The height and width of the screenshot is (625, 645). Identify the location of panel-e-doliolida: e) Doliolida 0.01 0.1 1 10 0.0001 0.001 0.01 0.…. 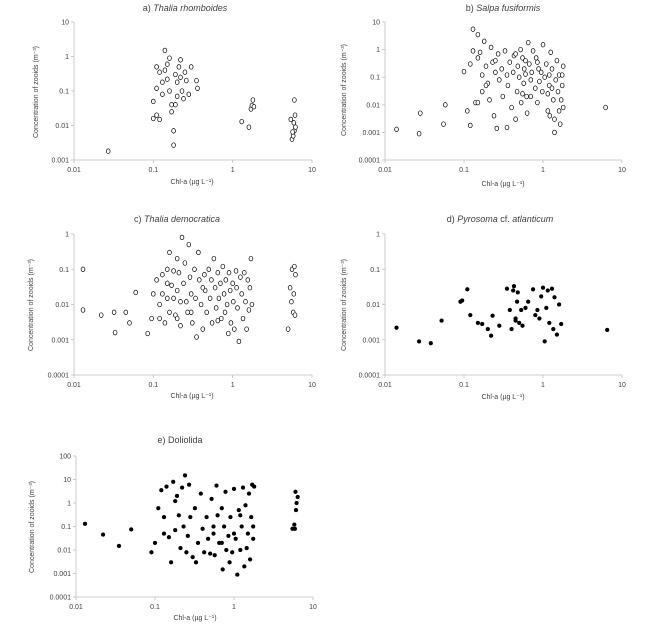
(173, 528).